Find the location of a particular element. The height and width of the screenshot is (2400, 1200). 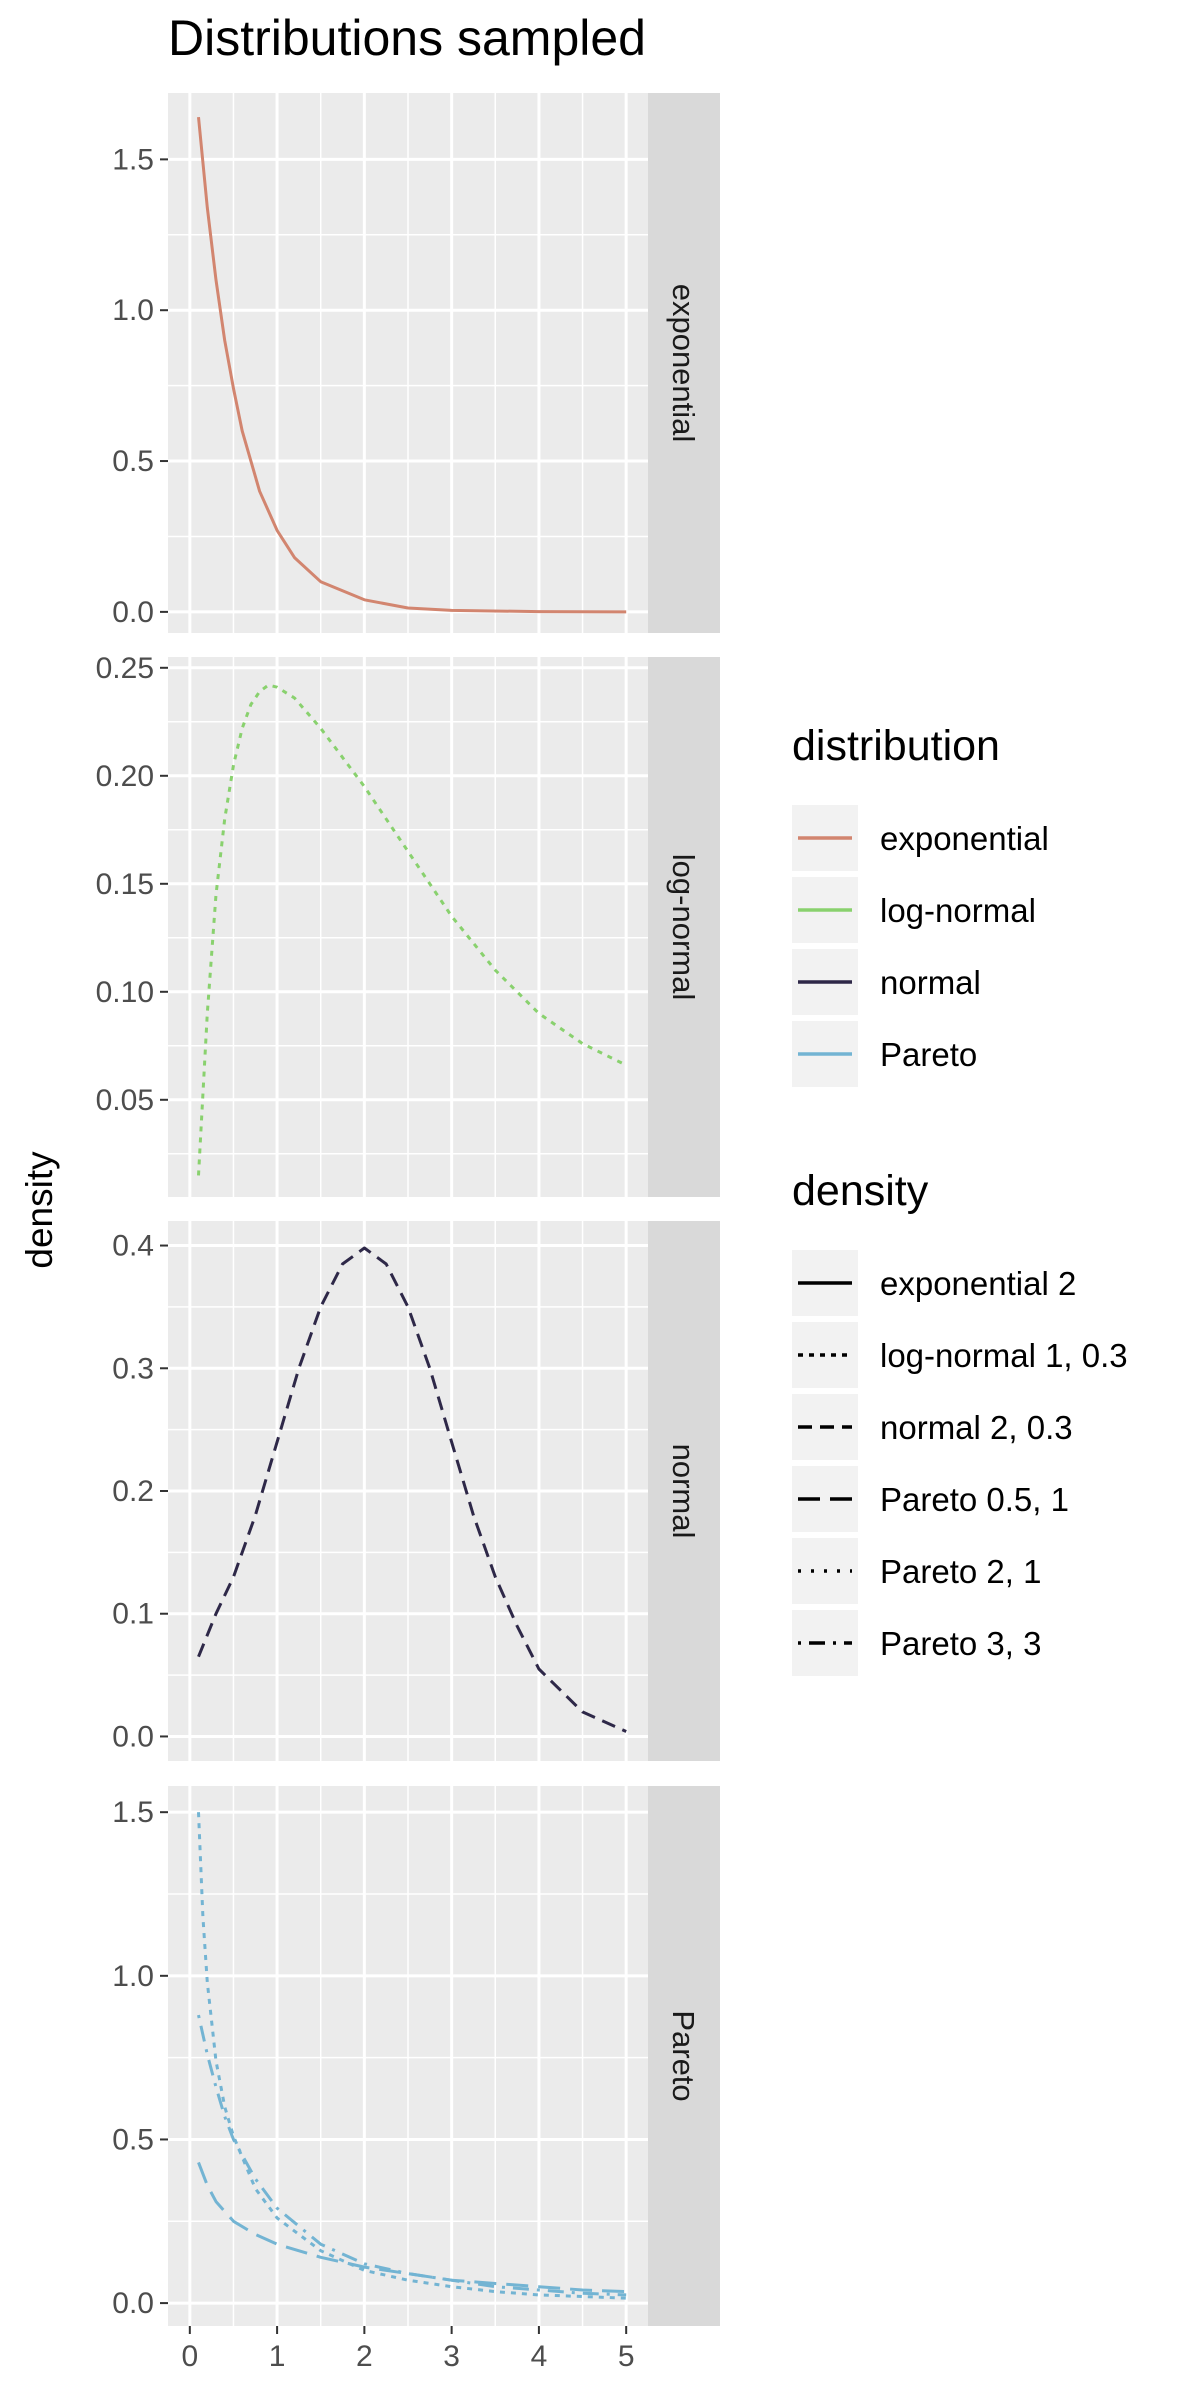

y-tick-label: 0.10 is located at coordinates (125, 992).